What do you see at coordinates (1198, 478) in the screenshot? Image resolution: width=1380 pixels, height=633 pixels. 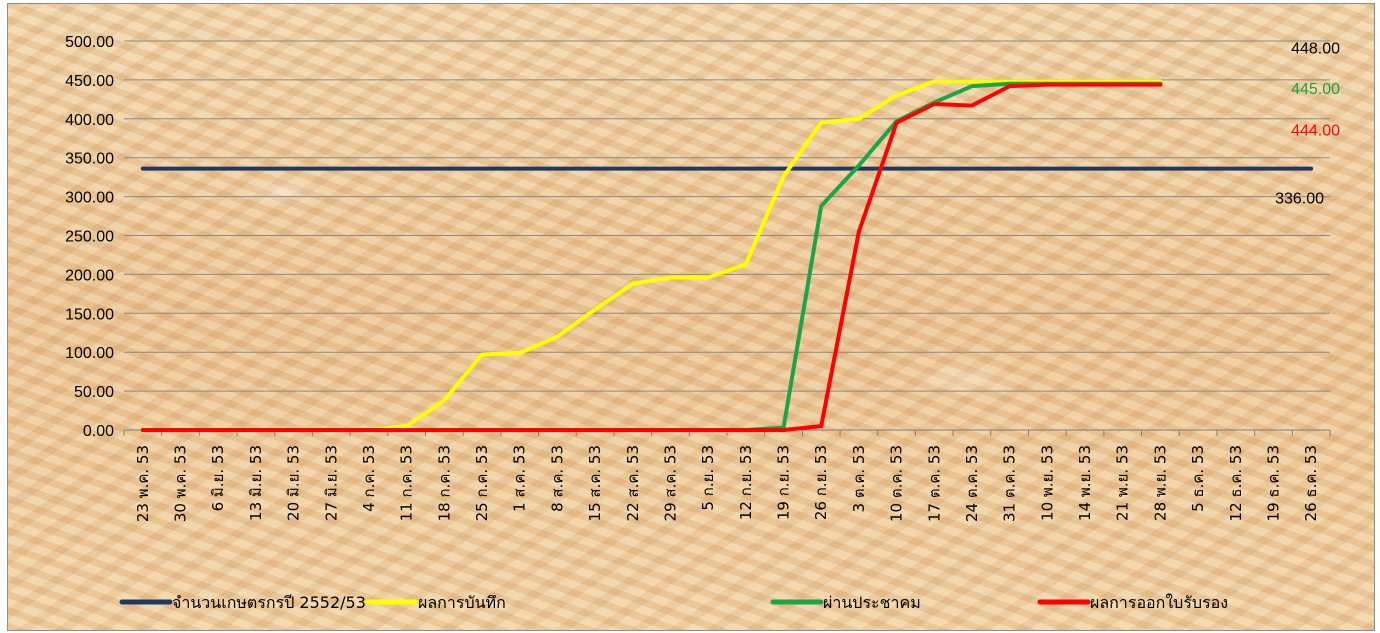 I see `x-tick-label: 5 ธ.ค. 53` at bounding box center [1198, 478].